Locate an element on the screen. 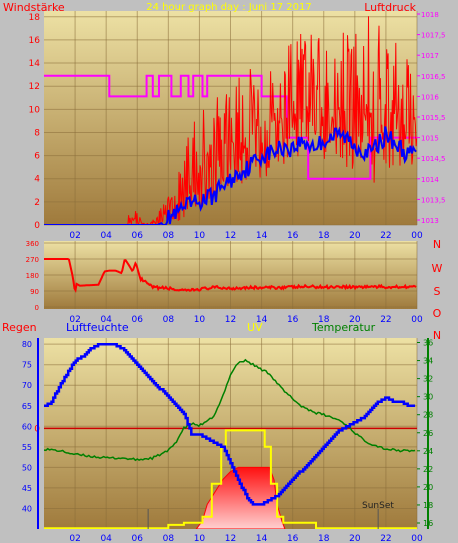 This screenshot has width=458, height=543. pressure-tick-label: 1013,5 is located at coordinates (433, 200).